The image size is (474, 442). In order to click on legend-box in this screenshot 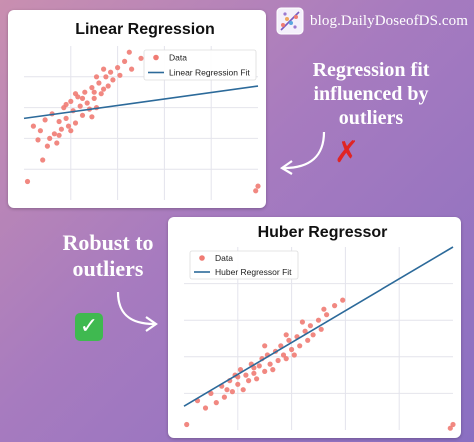, I will do `click(200, 65)`.